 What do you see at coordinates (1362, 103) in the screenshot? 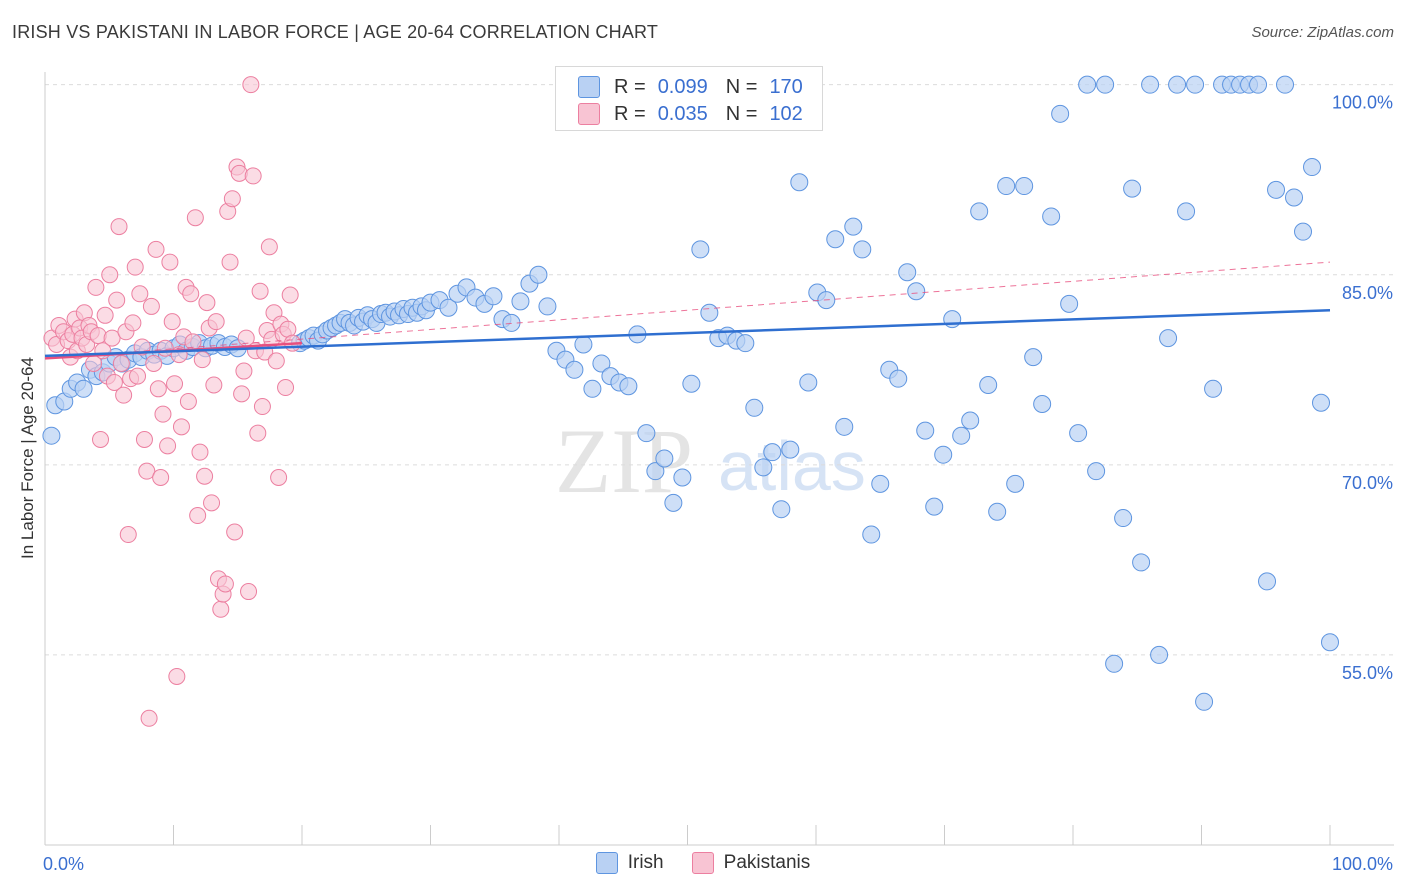
I see `y-tick-label: 100.0%` at bounding box center [1362, 103].